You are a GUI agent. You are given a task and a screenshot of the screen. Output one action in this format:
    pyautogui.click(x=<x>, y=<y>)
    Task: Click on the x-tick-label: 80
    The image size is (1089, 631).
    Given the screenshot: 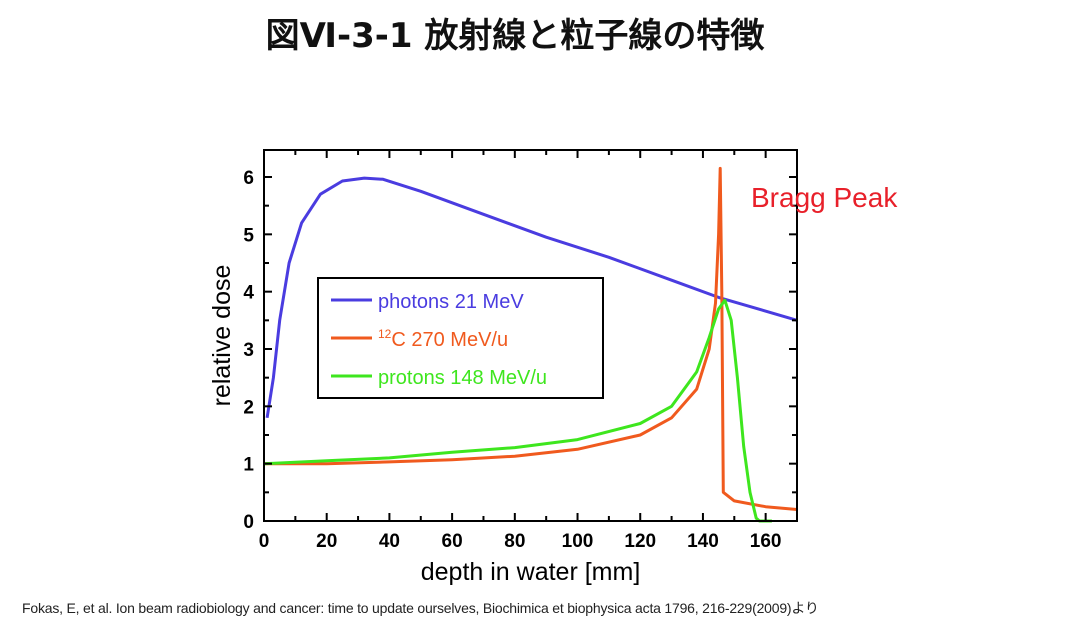 What is the action you would take?
    pyautogui.click(x=514, y=541)
    